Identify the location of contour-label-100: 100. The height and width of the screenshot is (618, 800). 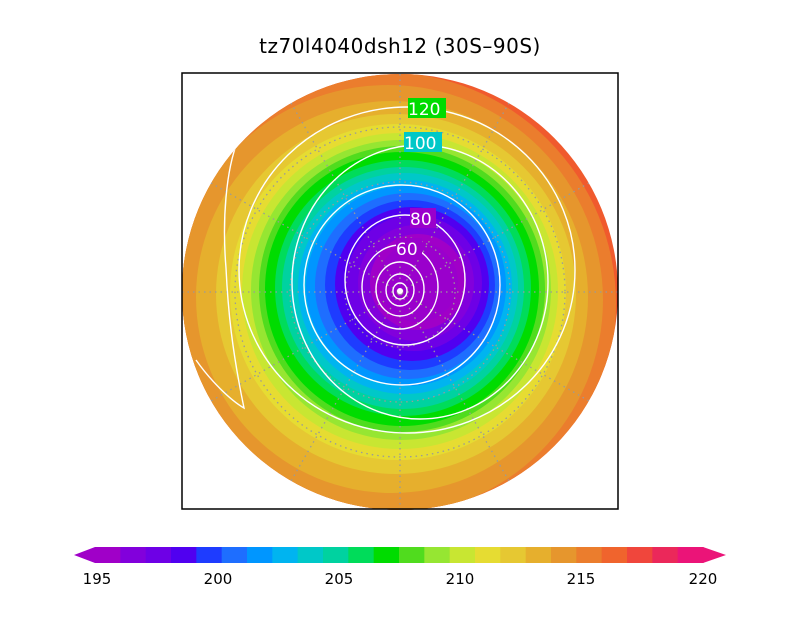
(420, 144).